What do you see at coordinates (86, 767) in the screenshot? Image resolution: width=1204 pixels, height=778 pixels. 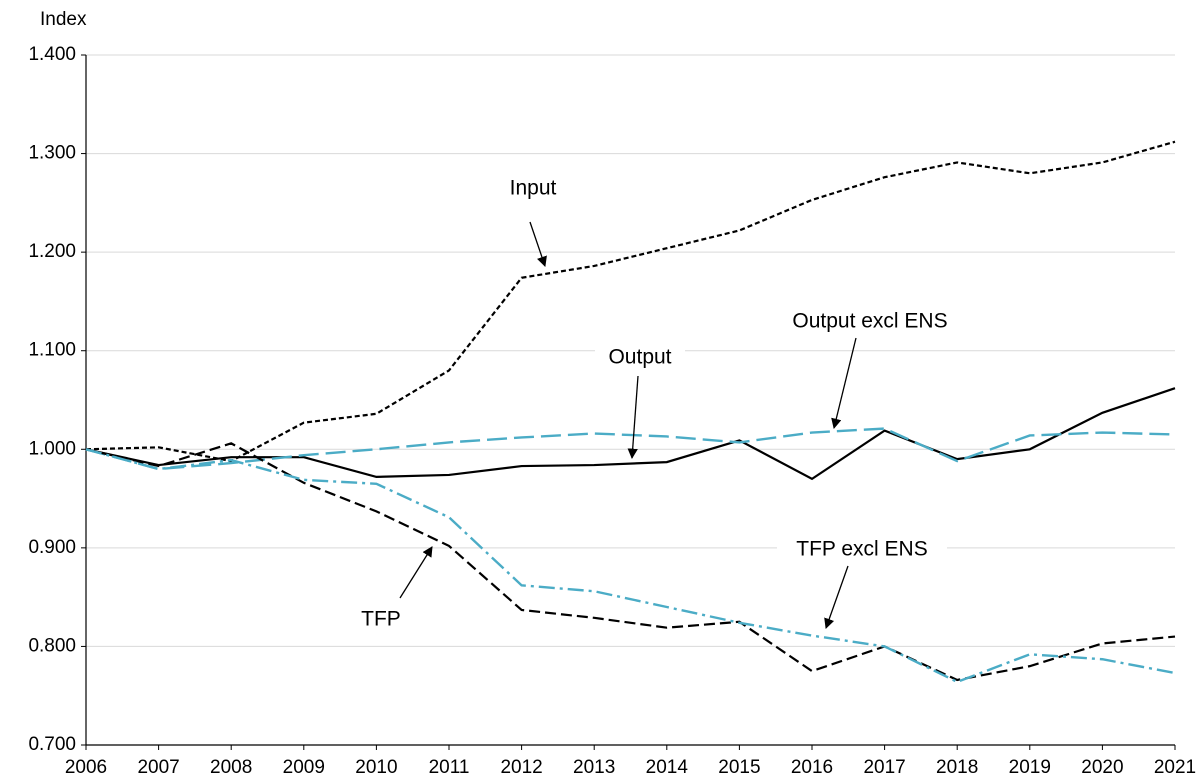 I see `x-tick-label: 2006` at bounding box center [86, 767].